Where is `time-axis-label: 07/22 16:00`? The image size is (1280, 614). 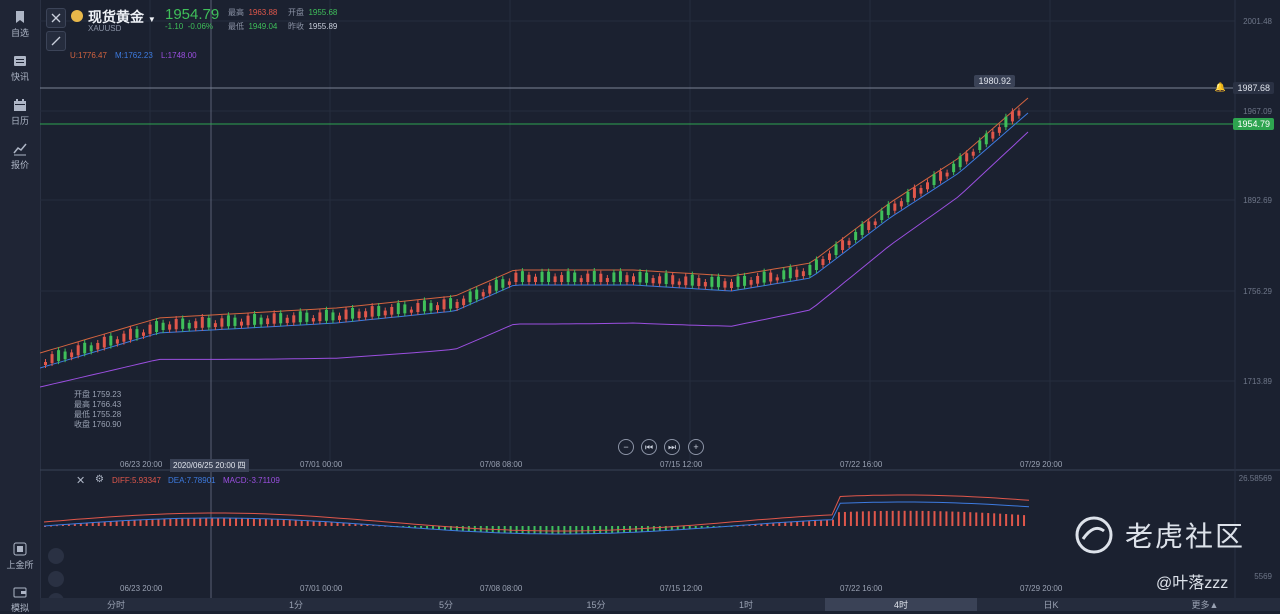 time-axis-label: 07/22 16:00 is located at coordinates (861, 464).